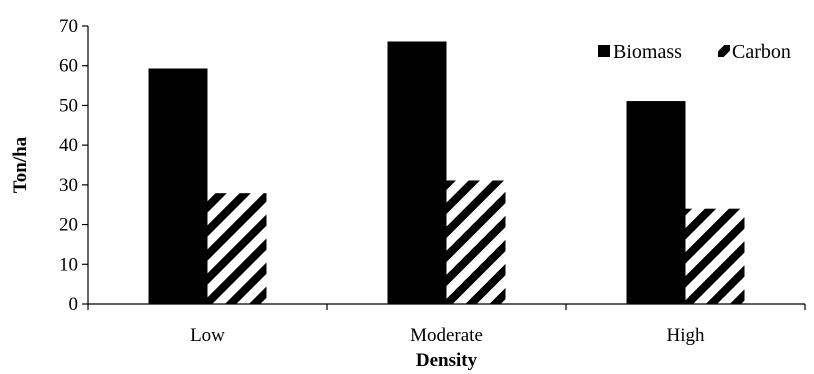 The height and width of the screenshot is (374, 814). I want to click on y-axis-ticks: 0 10 20 30 40 50 60 70, so click(73, 165).